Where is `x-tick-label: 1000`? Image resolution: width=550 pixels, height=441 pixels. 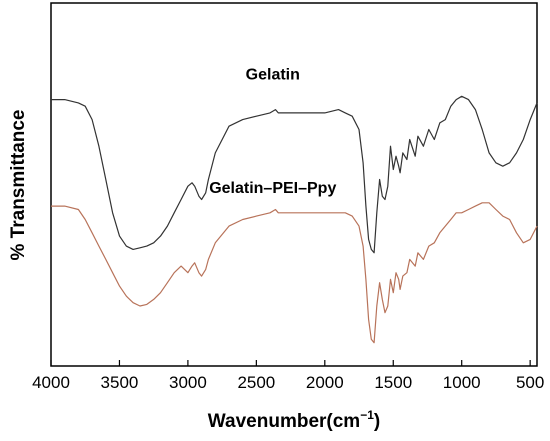 x-tick-label: 1000 is located at coordinates (462, 382).